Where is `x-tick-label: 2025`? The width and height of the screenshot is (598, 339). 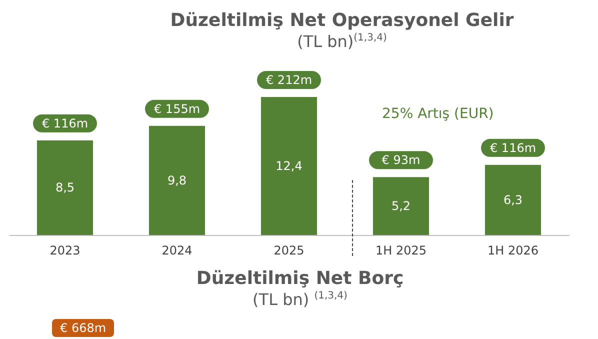
x-tick-label: 2025 is located at coordinates (289, 251).